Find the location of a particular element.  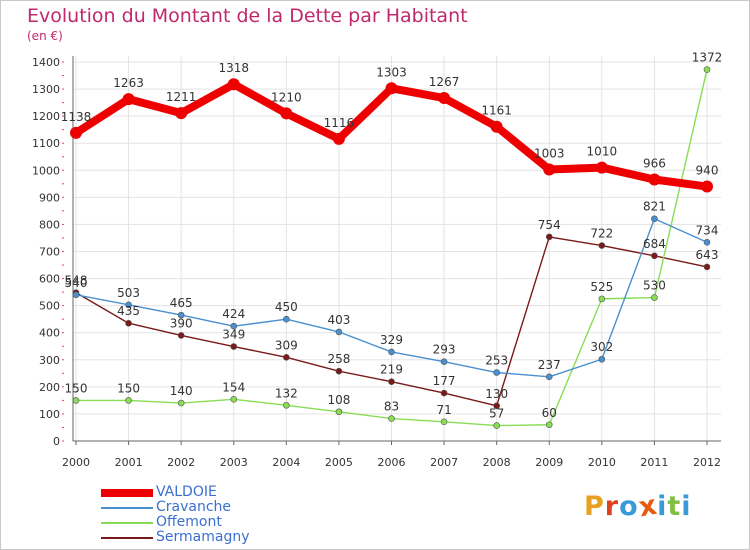

x-tick-label: 2008 is located at coordinates (497, 462).